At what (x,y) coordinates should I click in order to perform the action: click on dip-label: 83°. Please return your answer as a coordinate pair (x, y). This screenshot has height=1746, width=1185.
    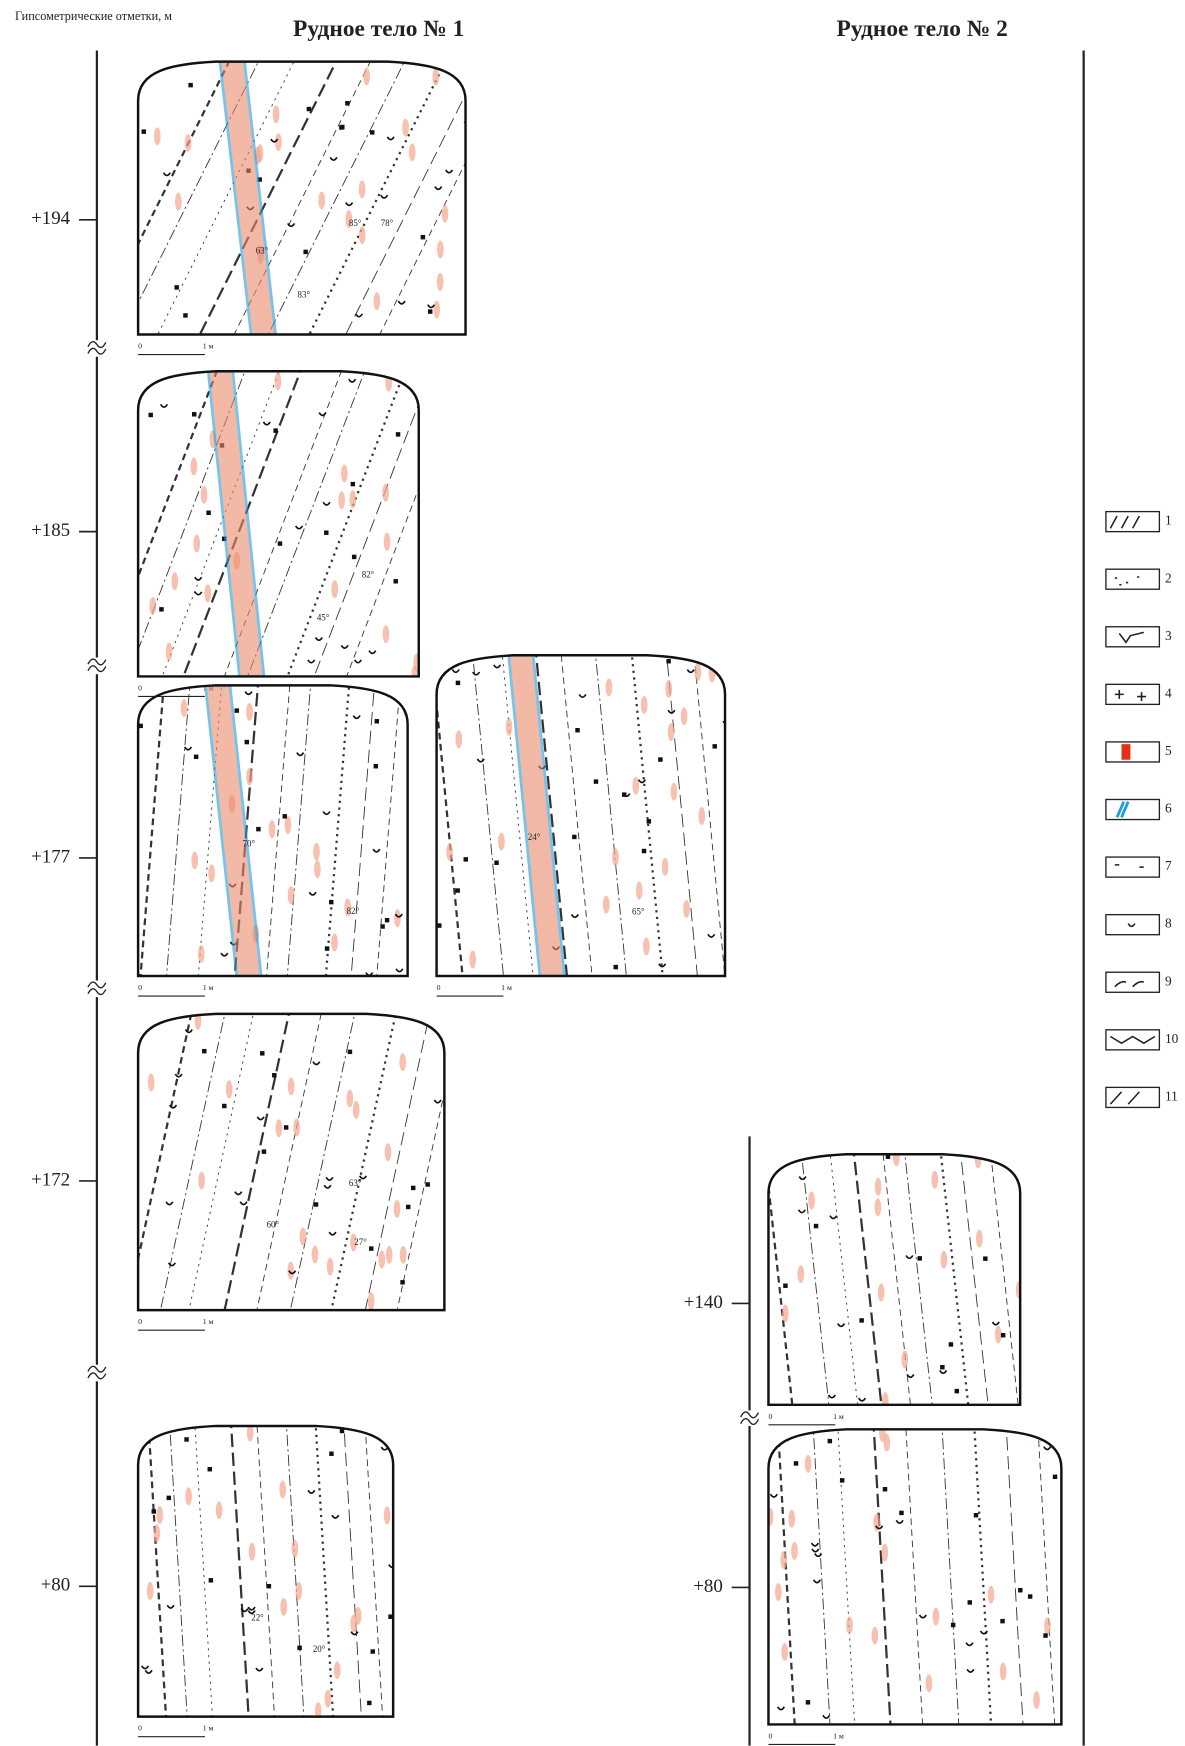
    Looking at the image, I should click on (304, 295).